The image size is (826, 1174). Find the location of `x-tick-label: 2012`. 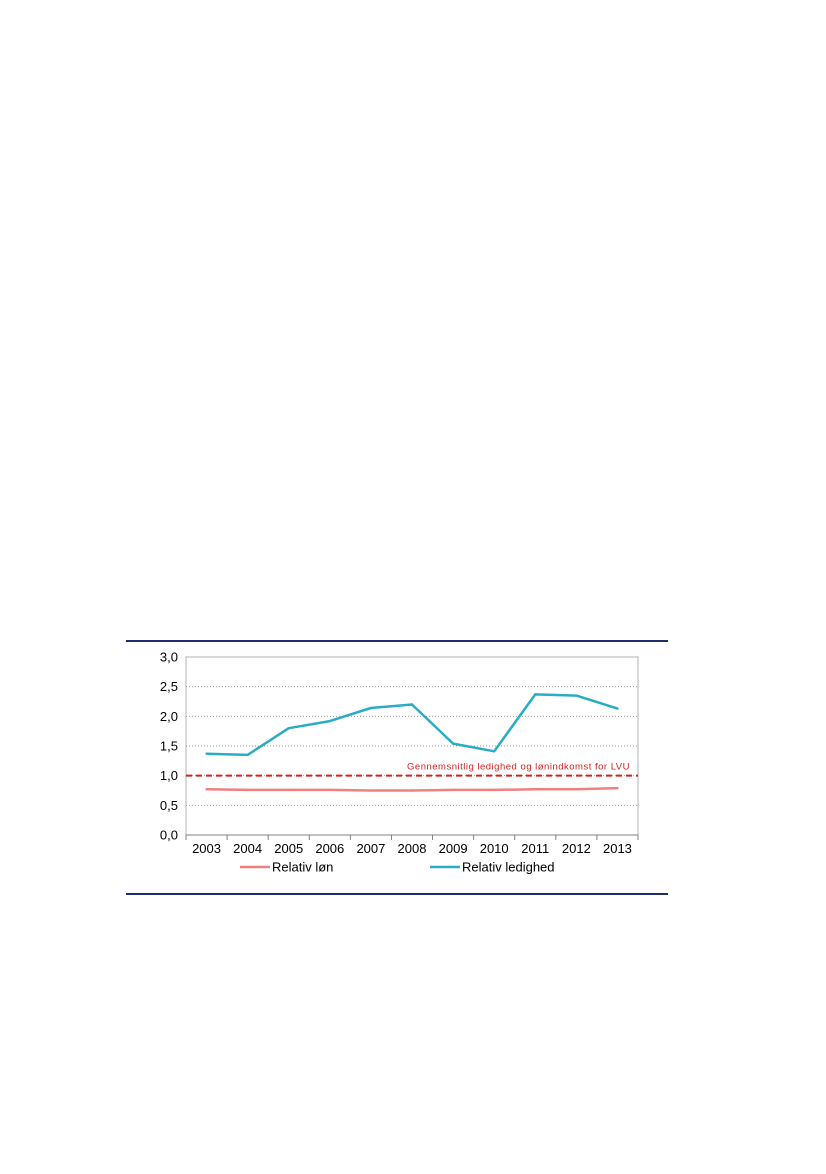

x-tick-label: 2012 is located at coordinates (576, 848).